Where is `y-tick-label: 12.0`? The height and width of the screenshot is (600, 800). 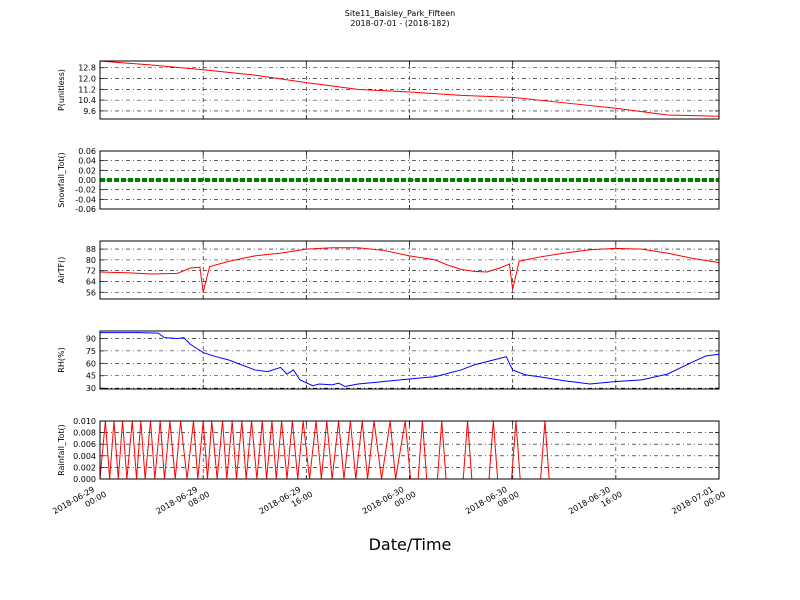
y-tick-label: 12.0 is located at coordinates (87, 79).